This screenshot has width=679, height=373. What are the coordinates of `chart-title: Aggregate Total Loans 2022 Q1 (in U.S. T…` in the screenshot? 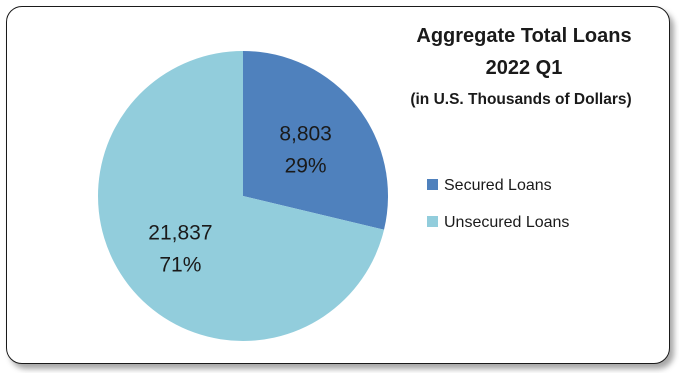 It's located at (520, 66).